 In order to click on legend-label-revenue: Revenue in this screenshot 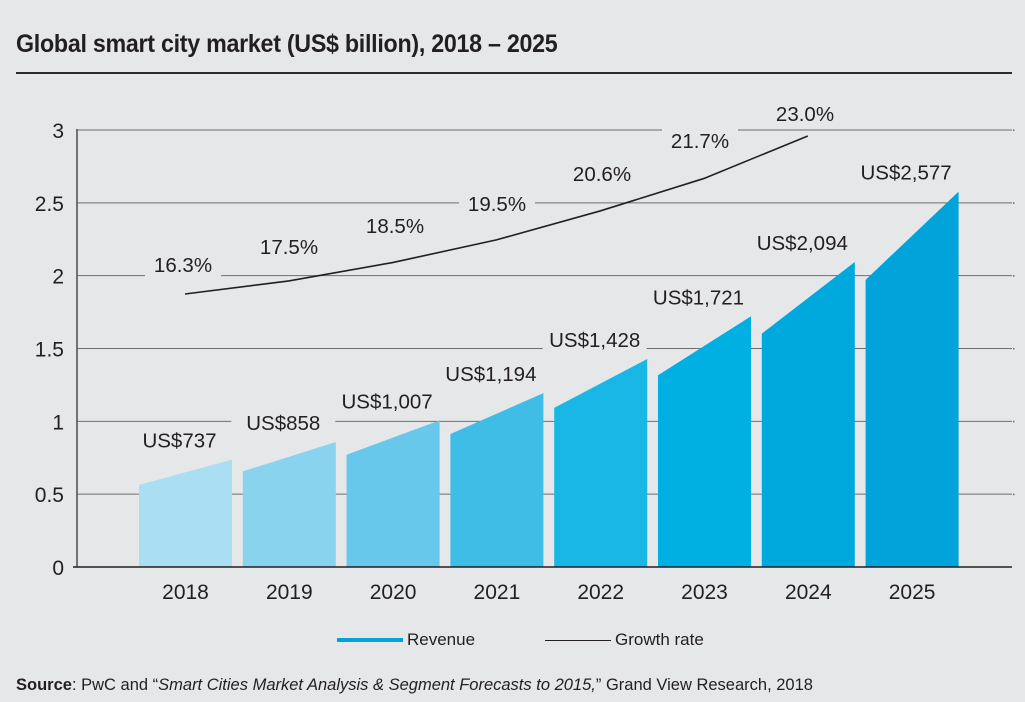, I will do `click(441, 639)`.